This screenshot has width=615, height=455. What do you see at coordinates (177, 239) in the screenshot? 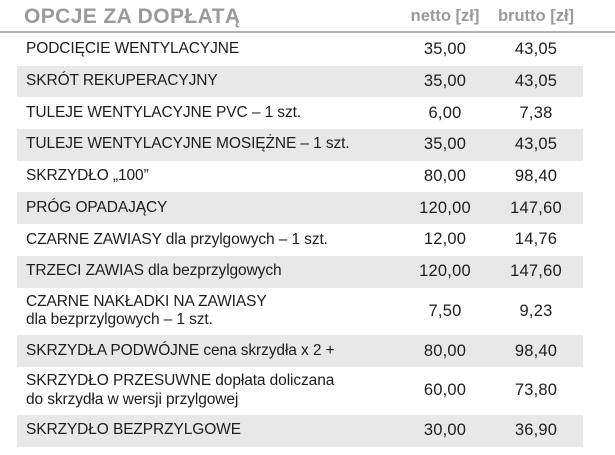
I see `option-label: CZARNE ZAWIASY dla przylgowych – 1 szt.` at bounding box center [177, 239].